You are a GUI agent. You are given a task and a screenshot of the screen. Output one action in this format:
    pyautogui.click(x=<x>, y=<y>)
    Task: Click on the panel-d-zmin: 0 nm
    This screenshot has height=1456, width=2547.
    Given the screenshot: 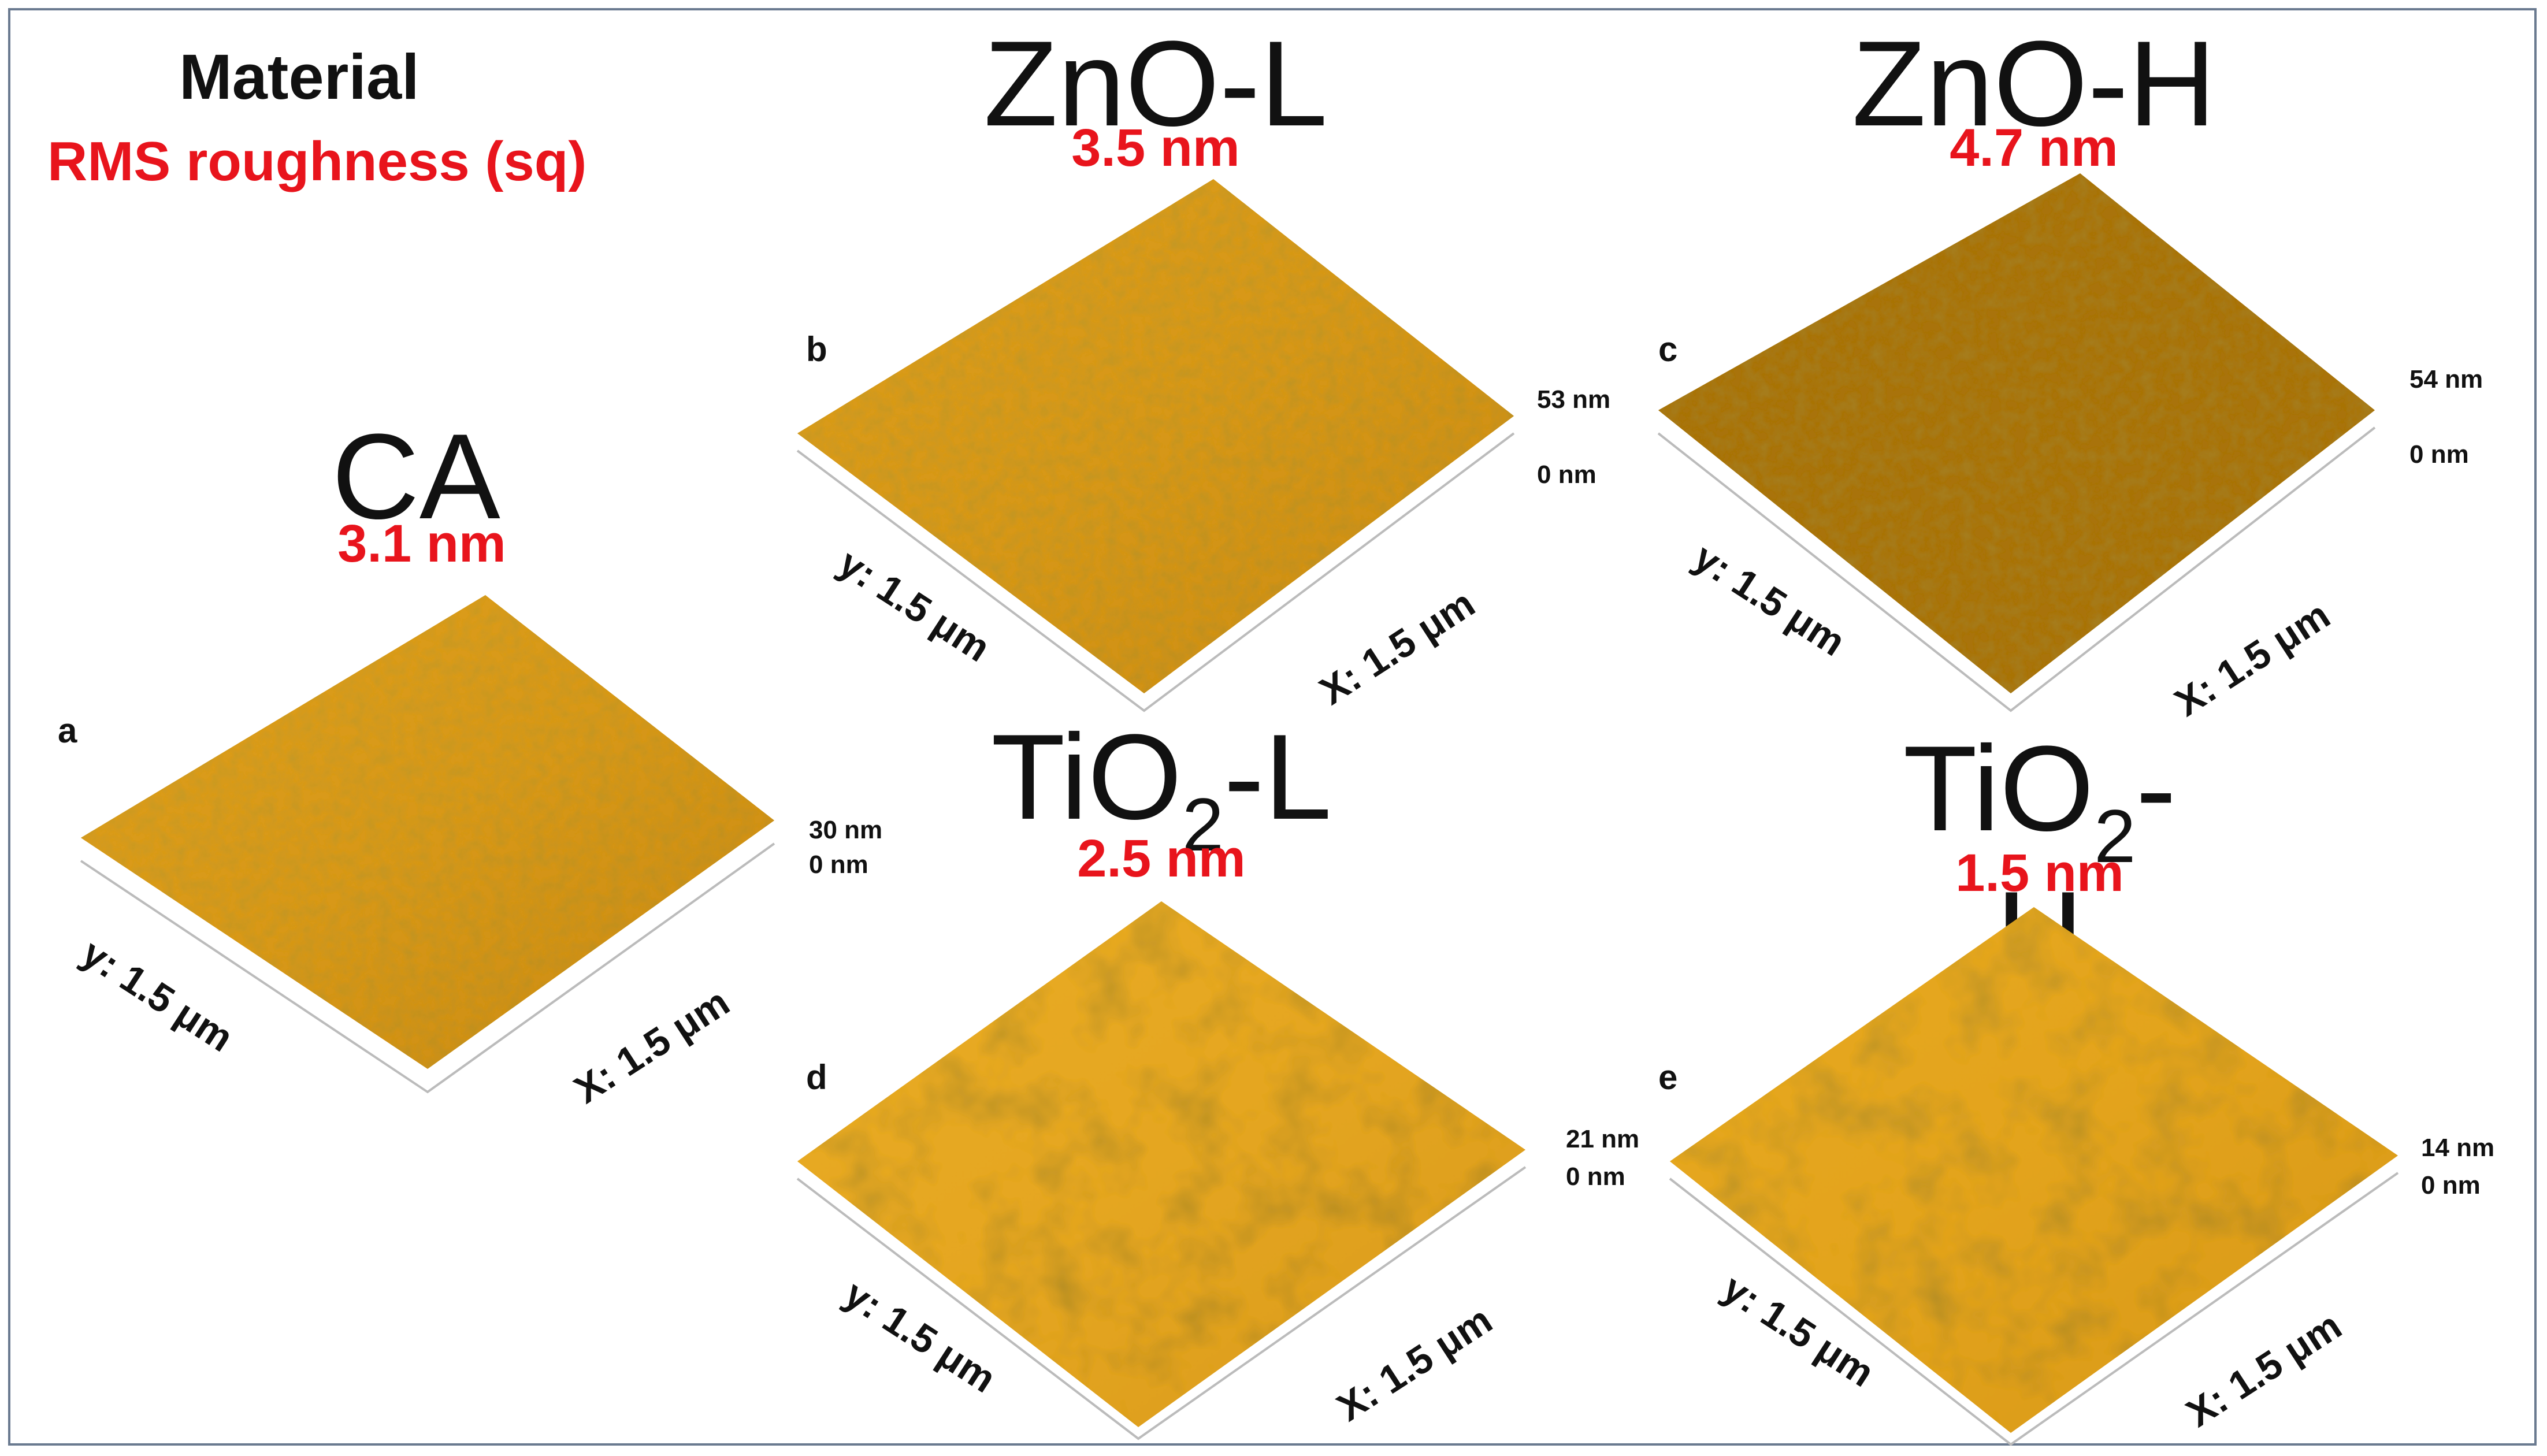 What is the action you would take?
    pyautogui.click(x=1595, y=1176)
    